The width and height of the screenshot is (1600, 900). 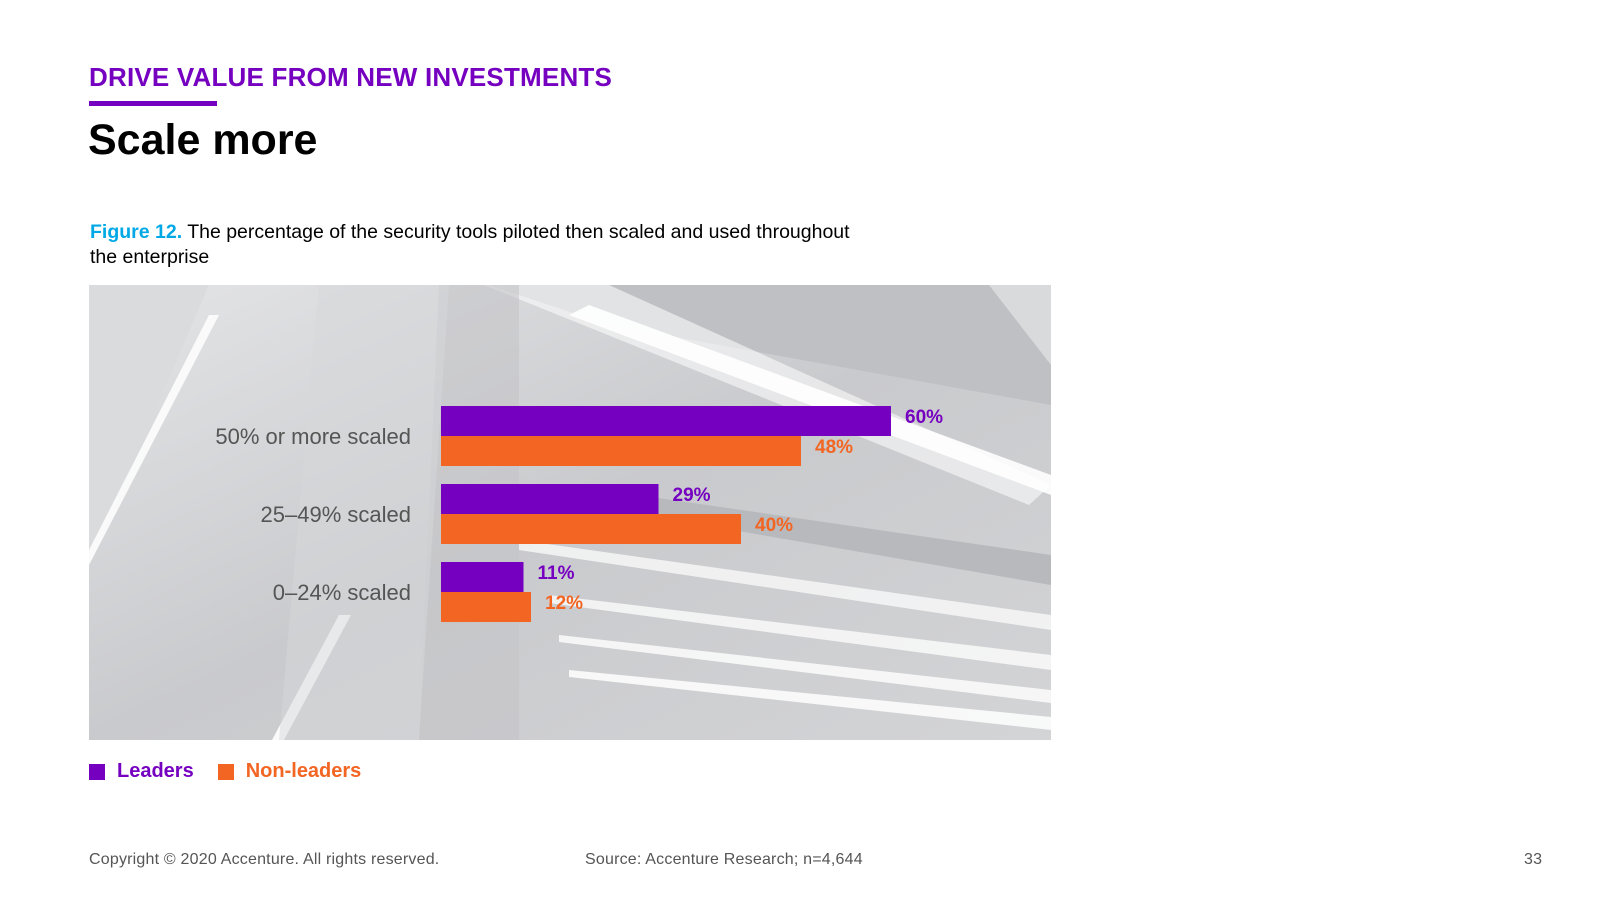 I want to click on section-kicker: DRIVE VALUE FROM NEW INVESTMENTS, so click(x=351, y=77).